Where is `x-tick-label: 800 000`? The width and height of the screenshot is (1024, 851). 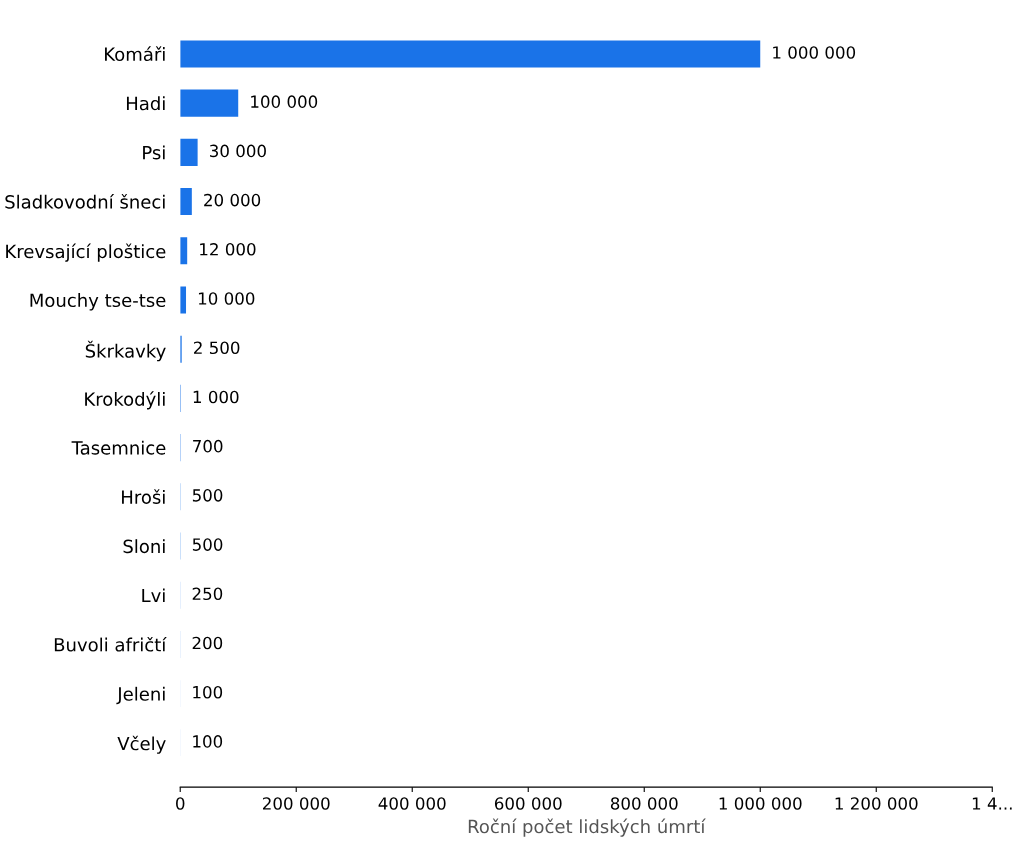 x-tick-label: 800 000 is located at coordinates (644, 803).